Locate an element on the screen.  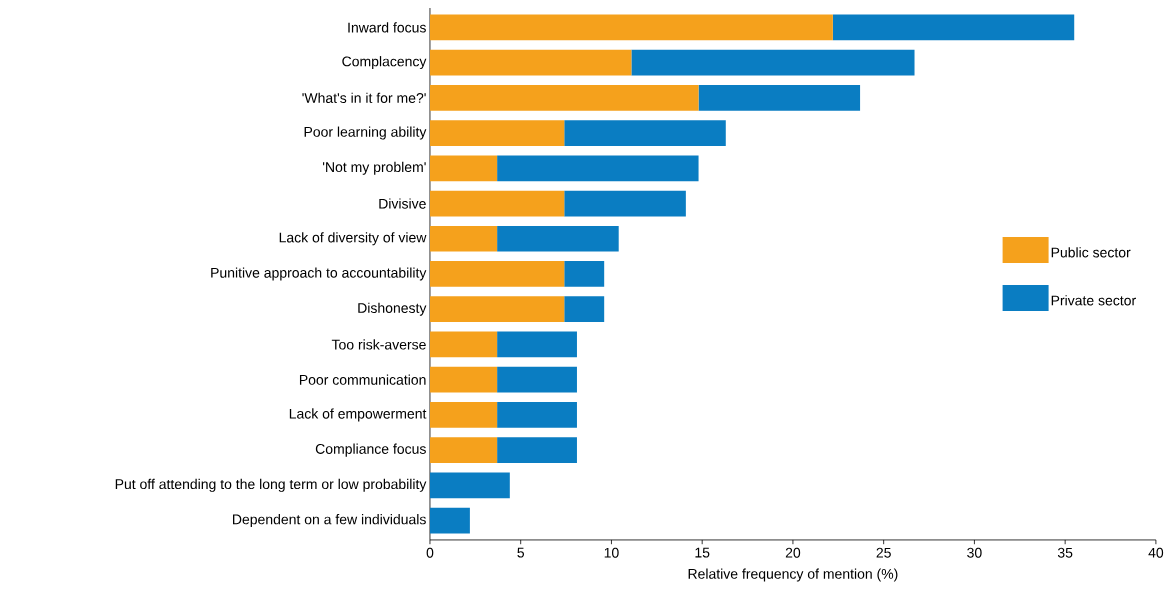
x-tick-label: 20 is located at coordinates (793, 552).